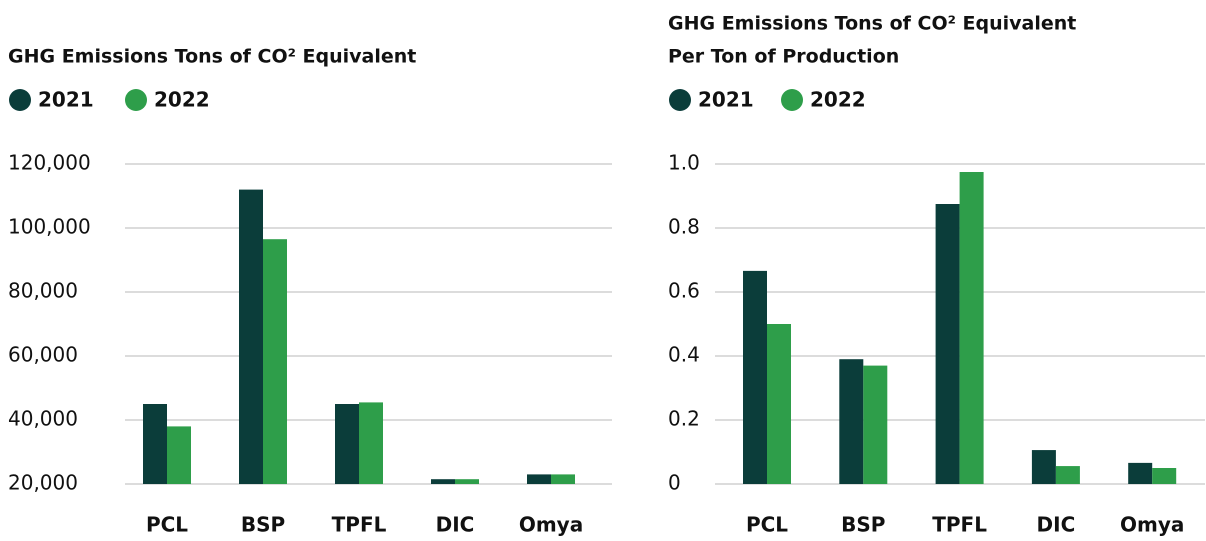 The image size is (1206, 541). What do you see at coordinates (684, 227) in the screenshot?
I see `y-tick-label: 0.8` at bounding box center [684, 227].